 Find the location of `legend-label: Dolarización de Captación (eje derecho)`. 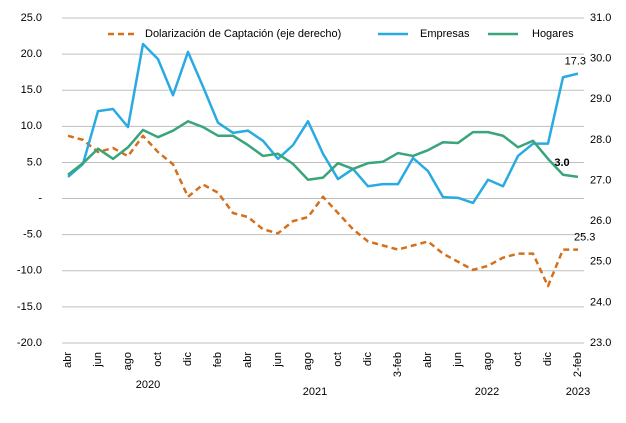

legend-label: Dolarización de Captación (eje derecho) is located at coordinates (243, 34).